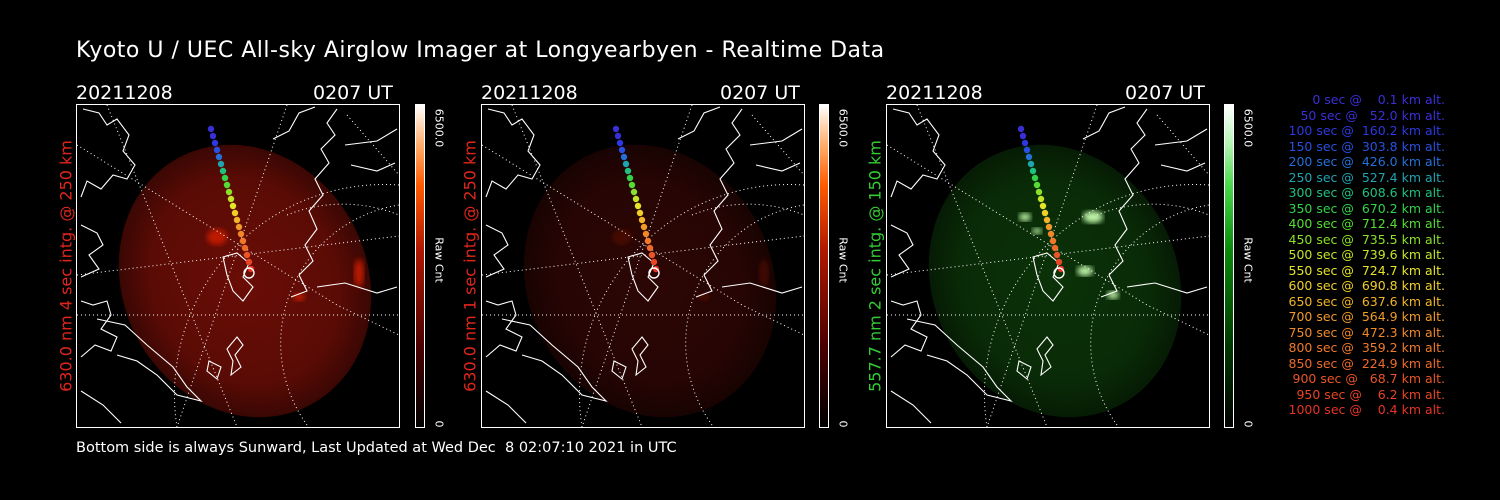 This screenshot has height=500, width=1500. Describe the element at coordinates (1365, 177) in the screenshot. I see `legend-item: 250 sec @ 527.4 km alt.` at that location.